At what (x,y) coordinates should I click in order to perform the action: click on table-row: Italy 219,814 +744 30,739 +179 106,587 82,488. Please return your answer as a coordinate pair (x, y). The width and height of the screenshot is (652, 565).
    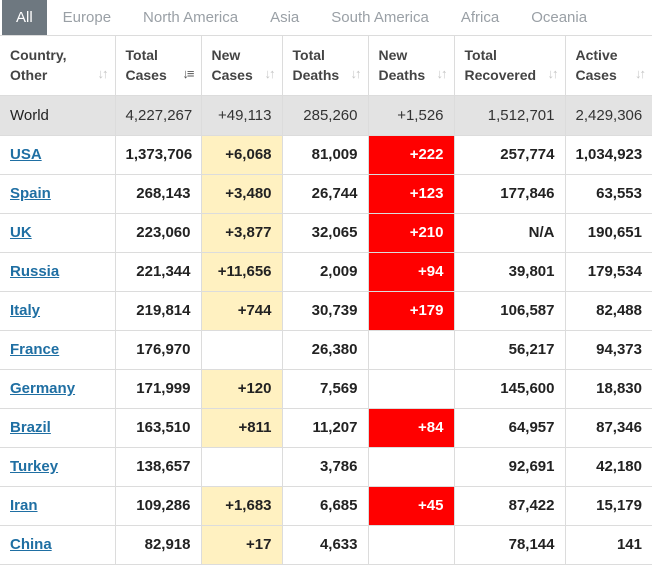
    Looking at the image, I should click on (326, 311).